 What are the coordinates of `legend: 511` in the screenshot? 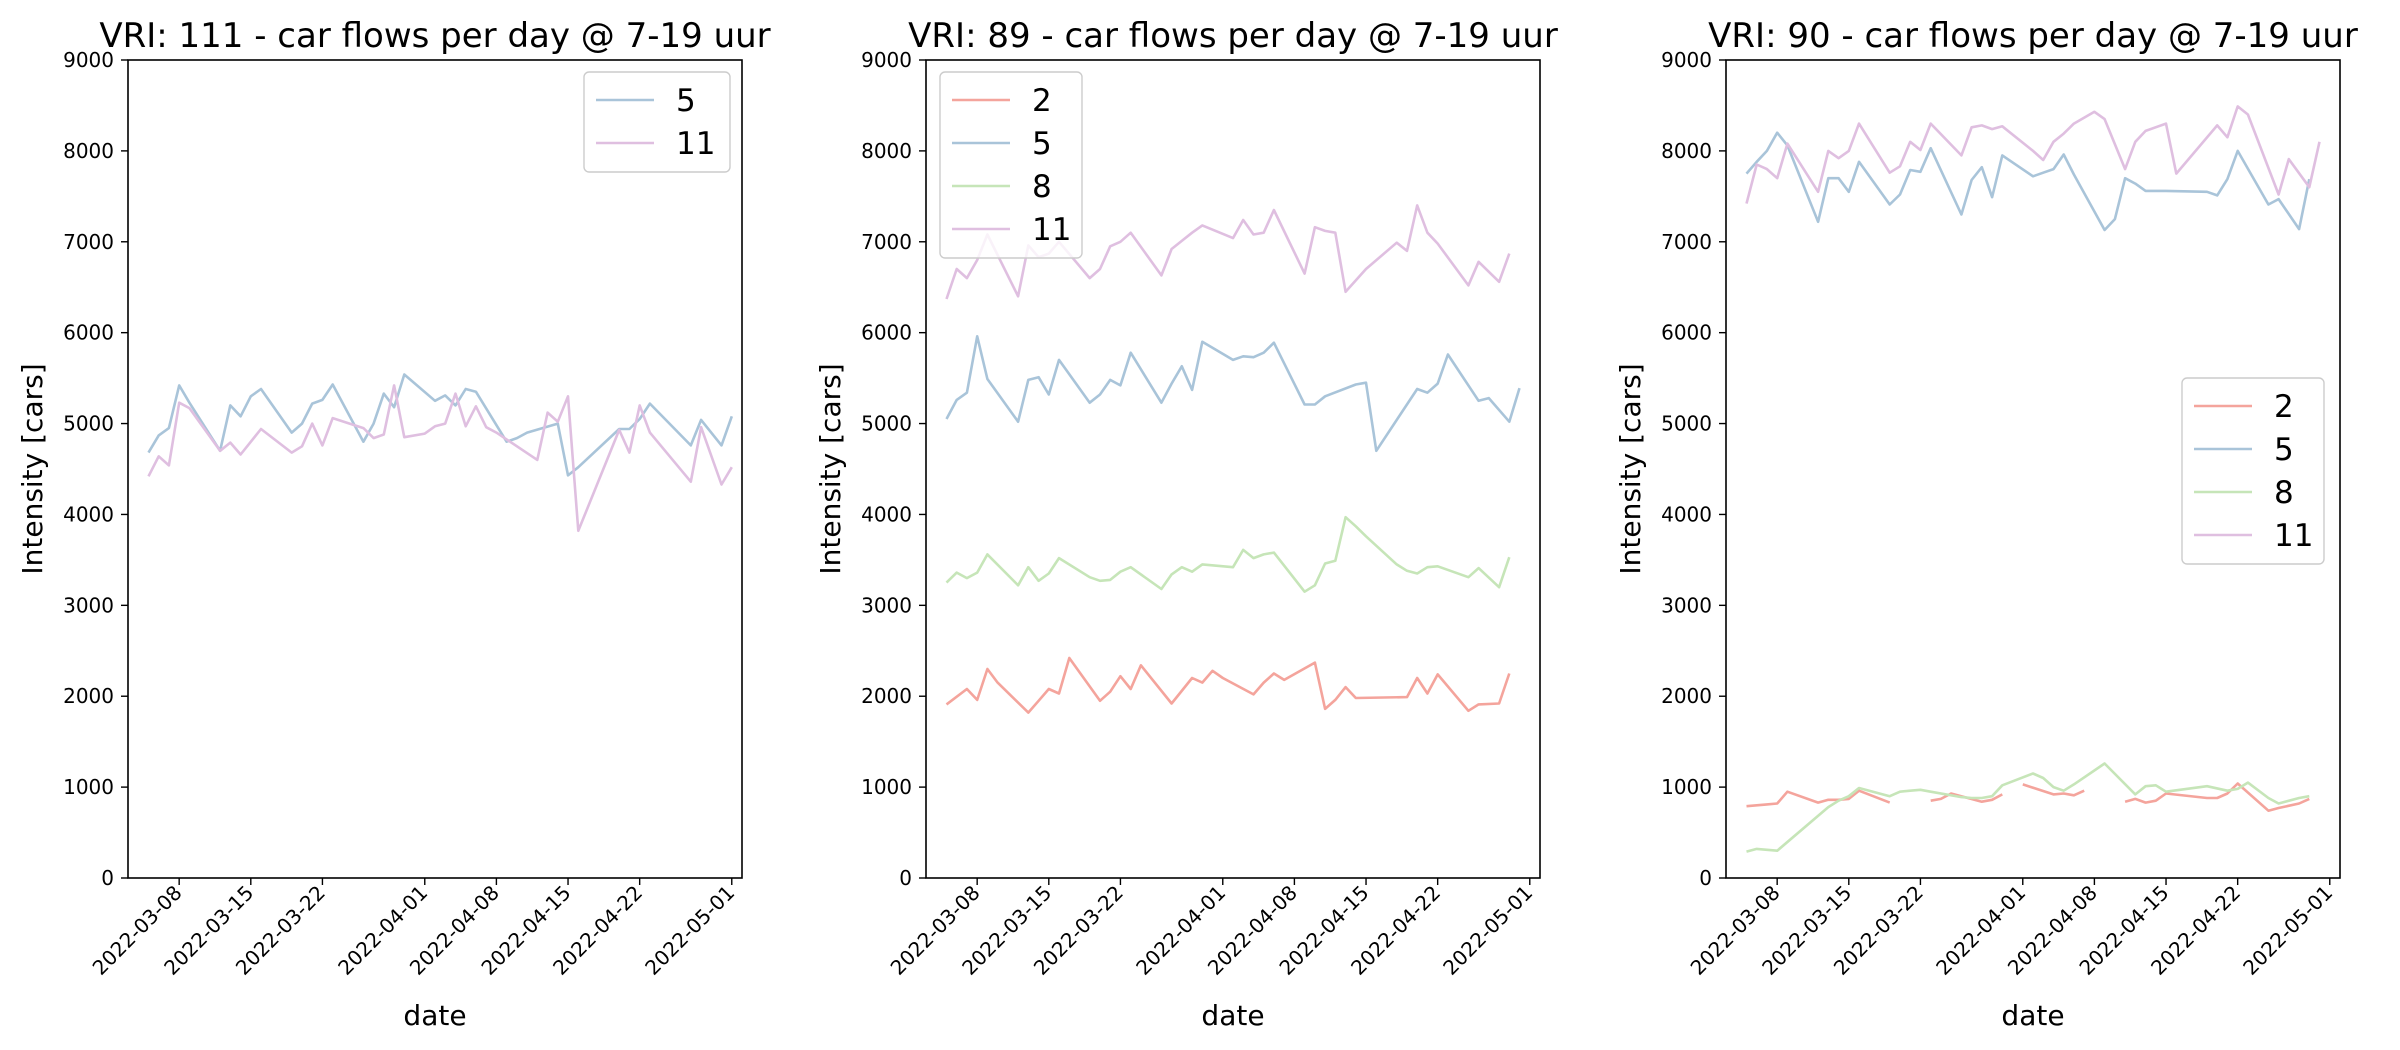 It's located at (657, 122).